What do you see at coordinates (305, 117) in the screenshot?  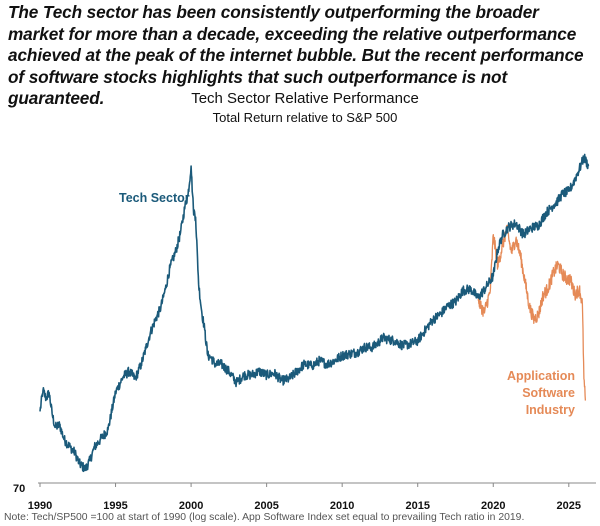 I see `chart-subtitle: Total Return relative to S&P 500` at bounding box center [305, 117].